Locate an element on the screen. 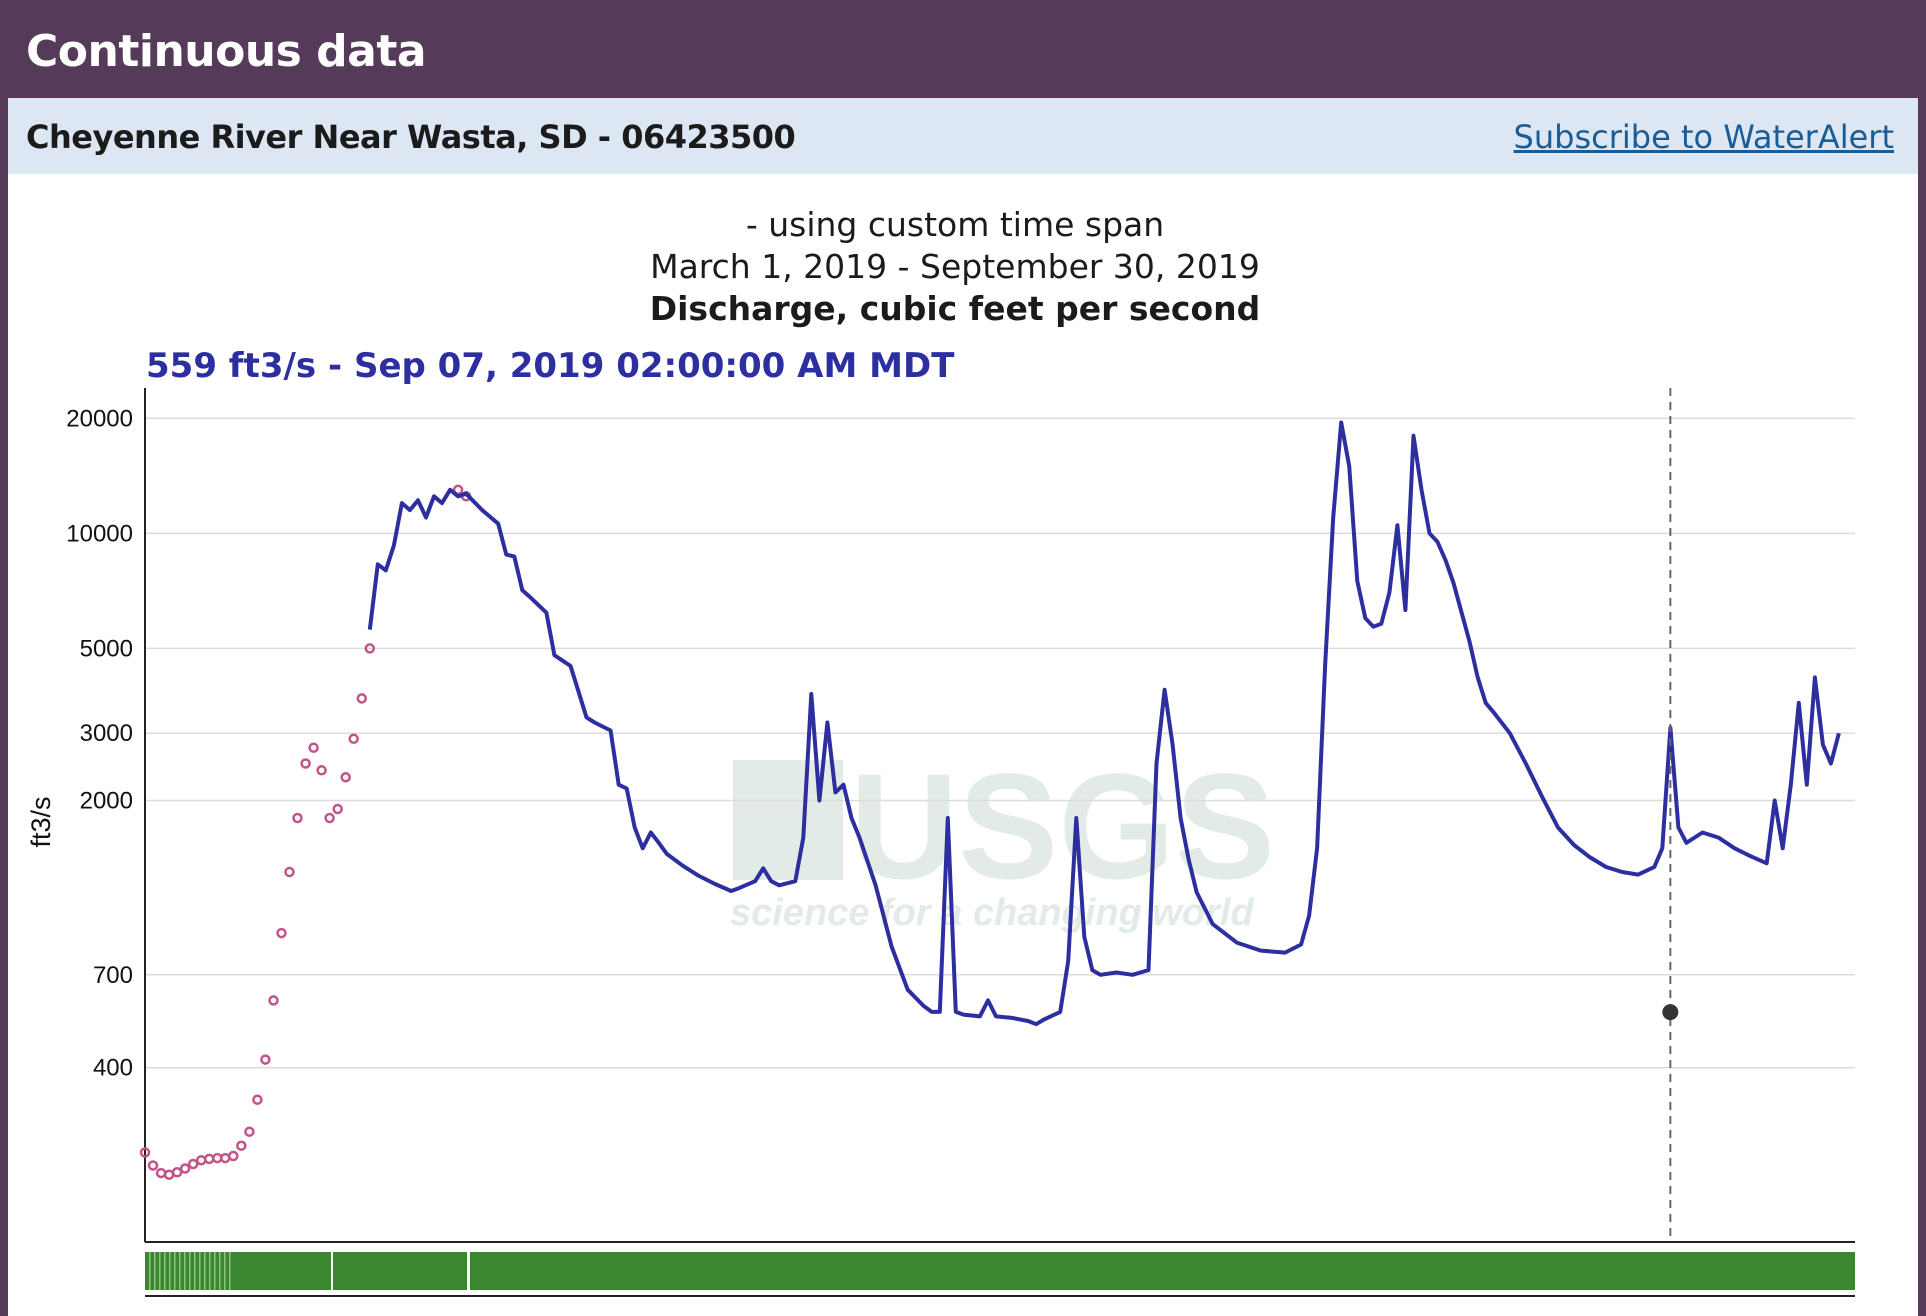 Image resolution: width=1926 pixels, height=1316 pixels. availability-hatch is located at coordinates (190, 1271).